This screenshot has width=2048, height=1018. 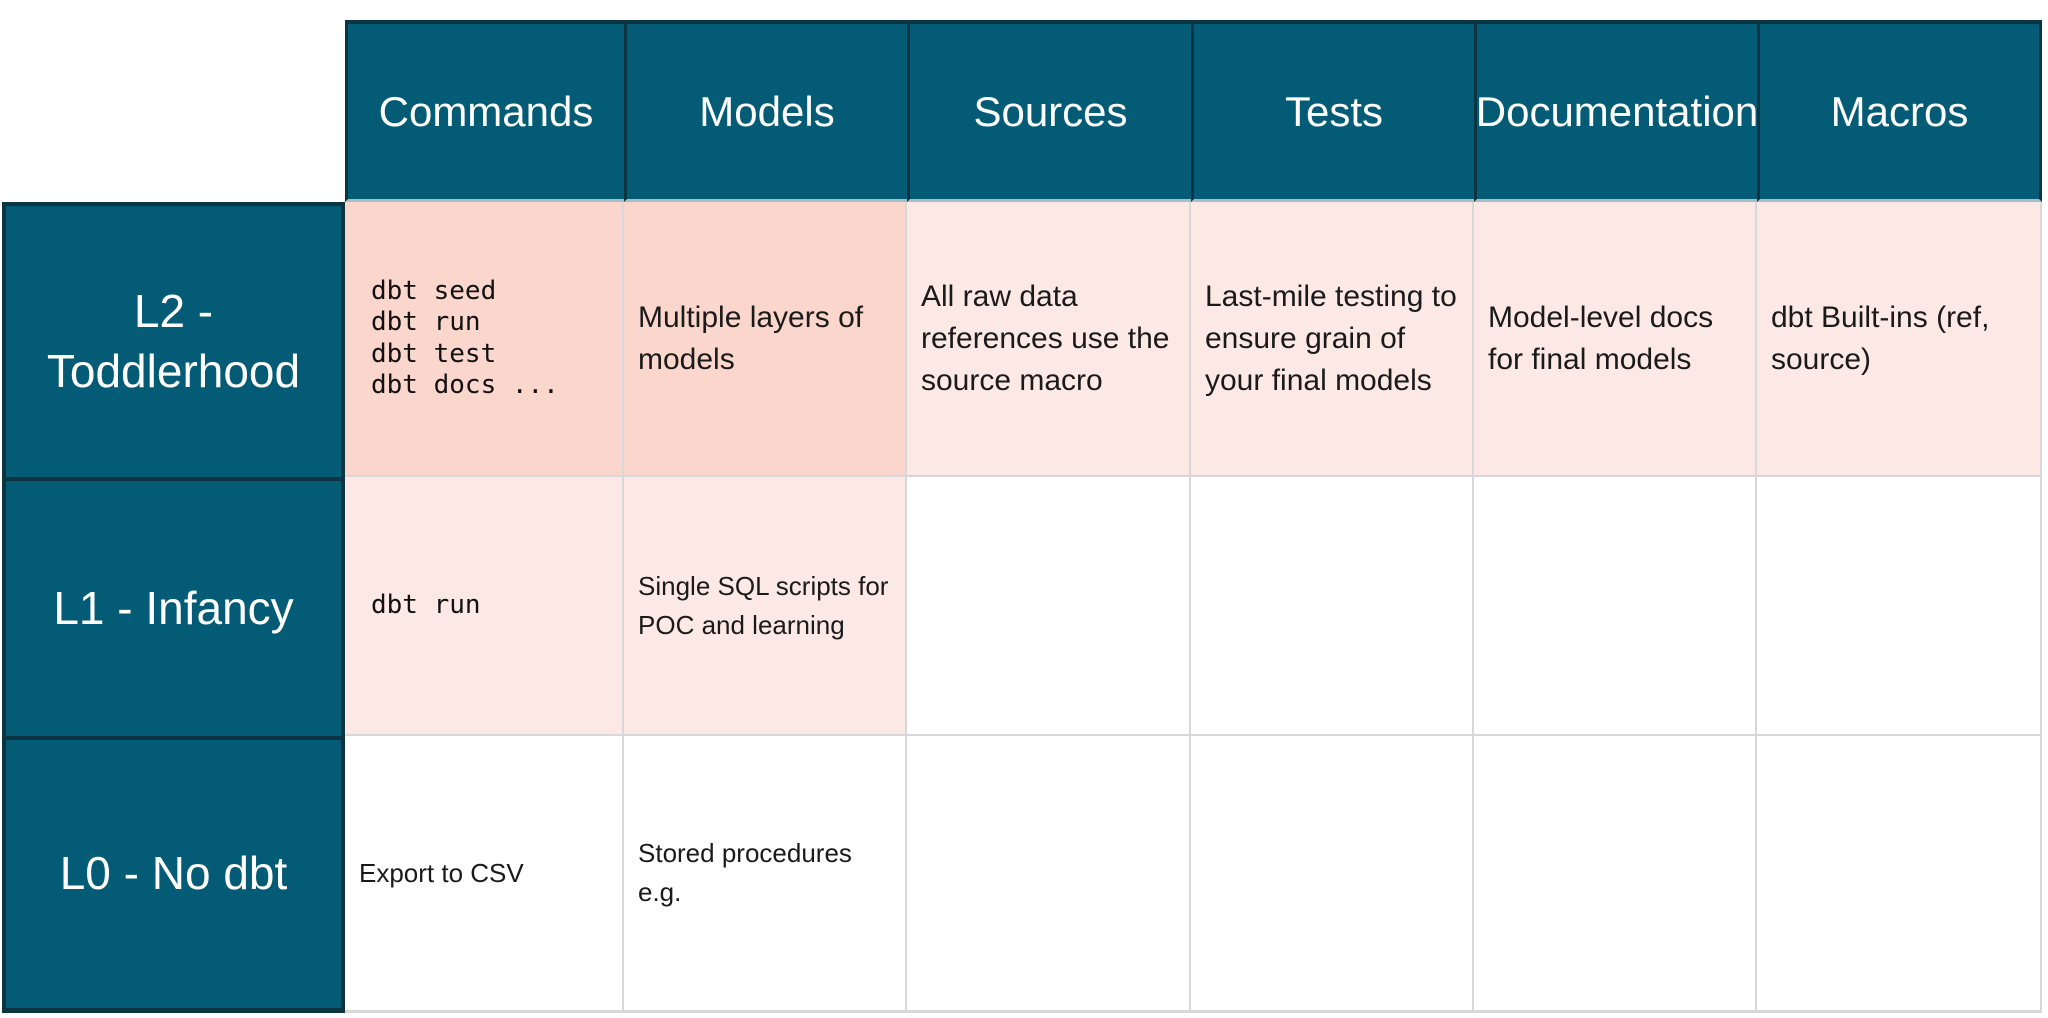 I want to click on row-header-l2-toddlerhood: L2 - Toddlerhood, so click(x=173, y=339).